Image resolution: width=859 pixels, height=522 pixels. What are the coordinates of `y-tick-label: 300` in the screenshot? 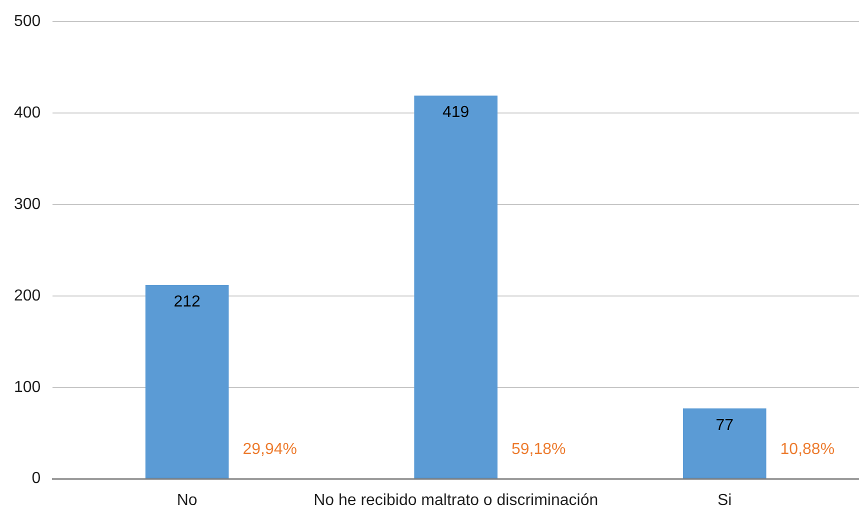 It's located at (27, 204).